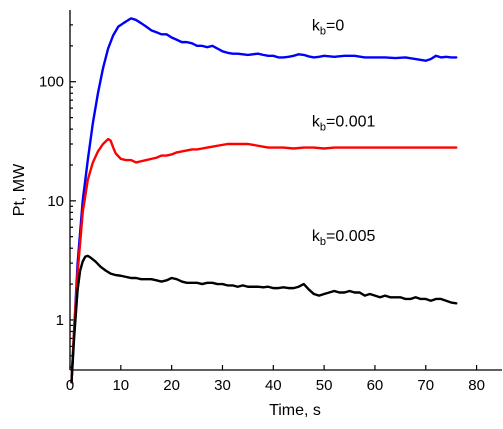 This screenshot has width=503, height=429. I want to click on series-labels: kb=0 kb=0.001 kb=0.005, so click(344, 132).